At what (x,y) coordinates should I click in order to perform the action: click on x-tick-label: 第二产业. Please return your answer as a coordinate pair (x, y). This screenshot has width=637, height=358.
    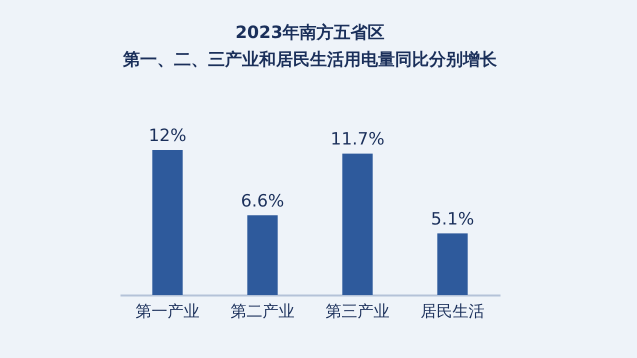
    Looking at the image, I should click on (262, 311).